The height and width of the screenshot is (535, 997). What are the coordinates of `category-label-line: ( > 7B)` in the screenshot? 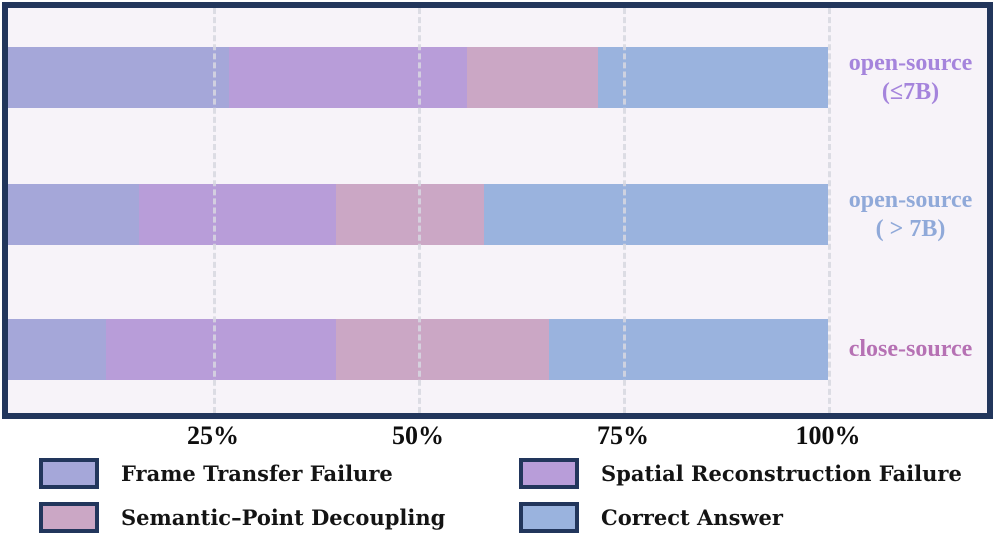 It's located at (910, 228).